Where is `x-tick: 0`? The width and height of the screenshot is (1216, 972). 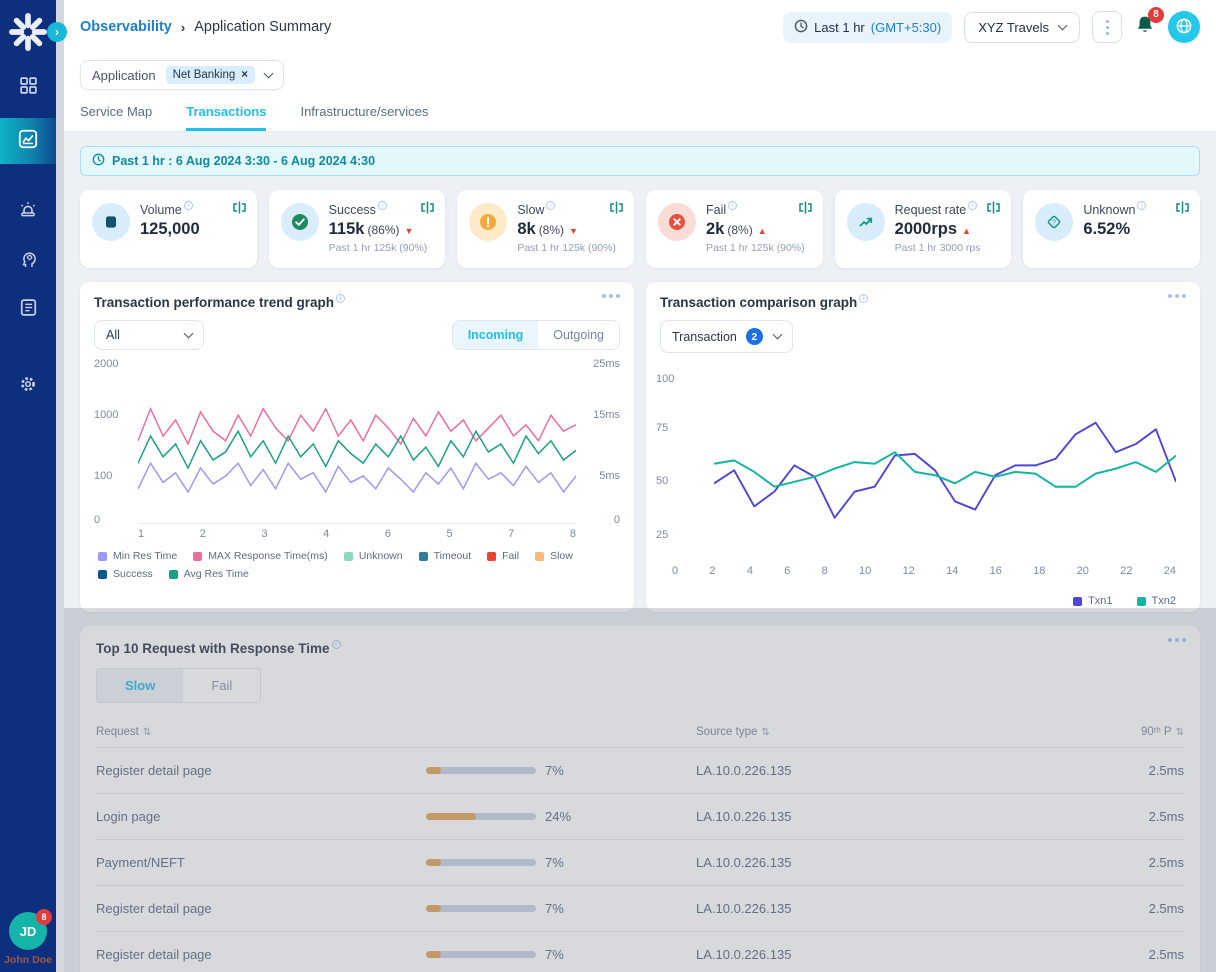
x-tick: 0 is located at coordinates (675, 571).